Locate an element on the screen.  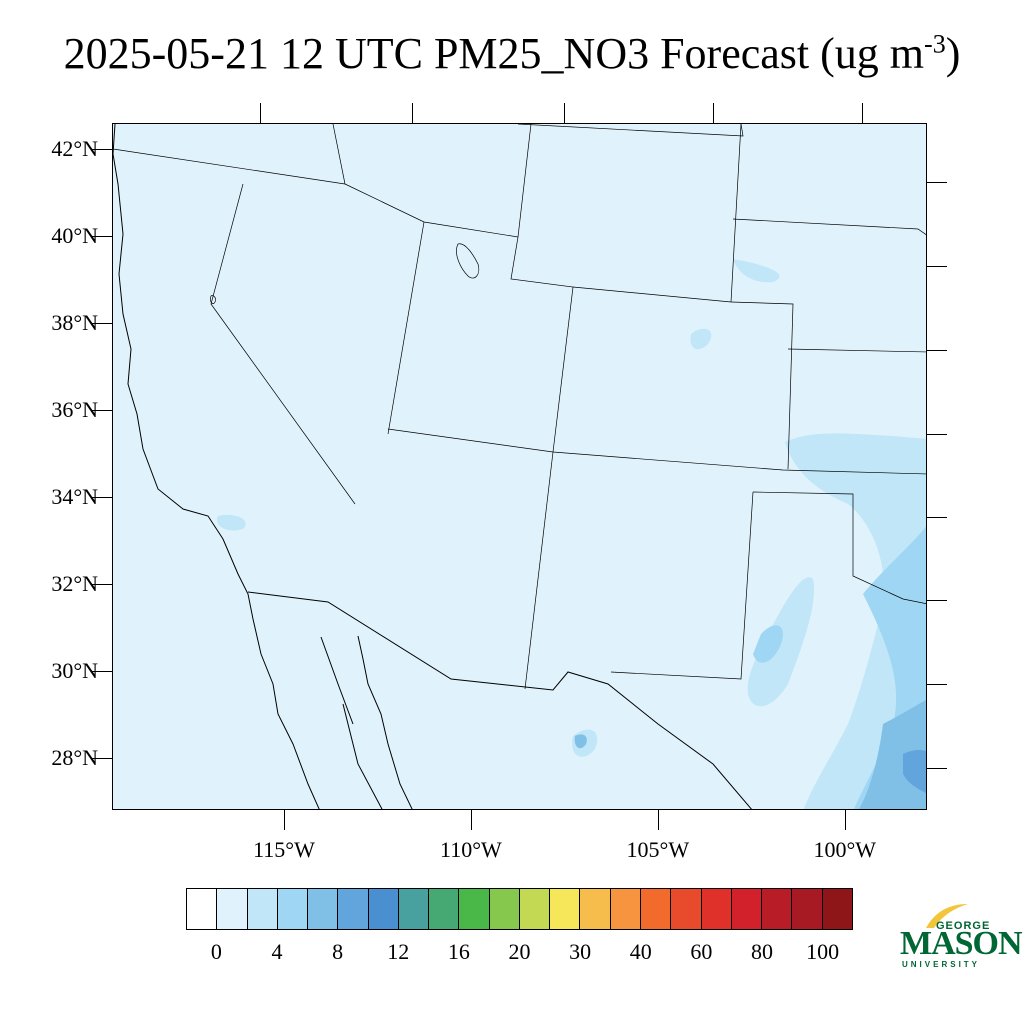
border-ut-co is located at coordinates (542, 344).